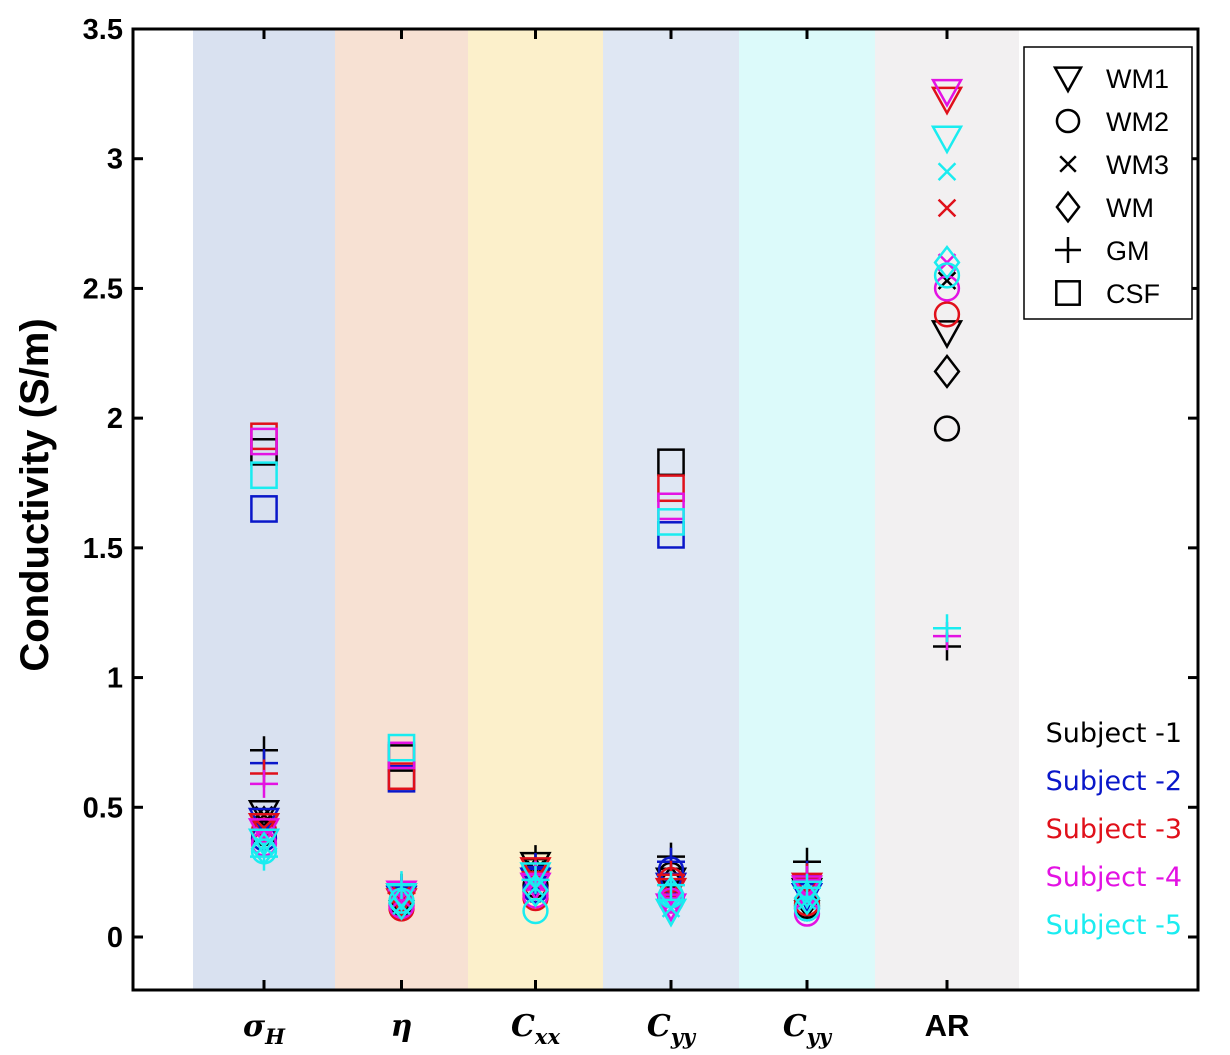  Describe the element at coordinates (535, 1029) in the screenshot. I see `x-tick-label: Cxx` at that location.